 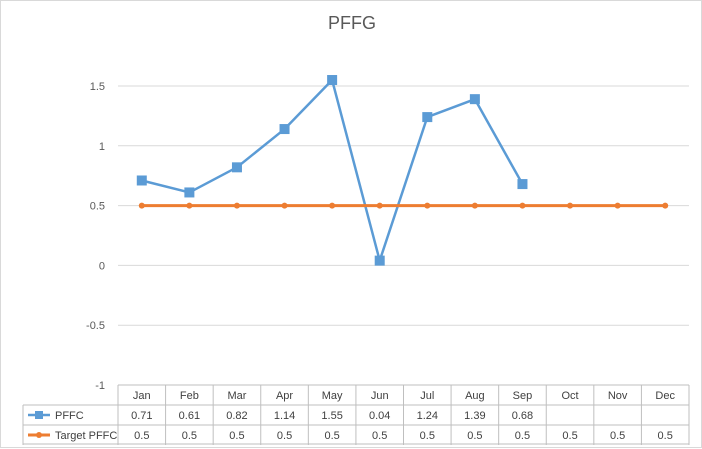 I want to click on x-tick-label: Sep, so click(x=523, y=396).